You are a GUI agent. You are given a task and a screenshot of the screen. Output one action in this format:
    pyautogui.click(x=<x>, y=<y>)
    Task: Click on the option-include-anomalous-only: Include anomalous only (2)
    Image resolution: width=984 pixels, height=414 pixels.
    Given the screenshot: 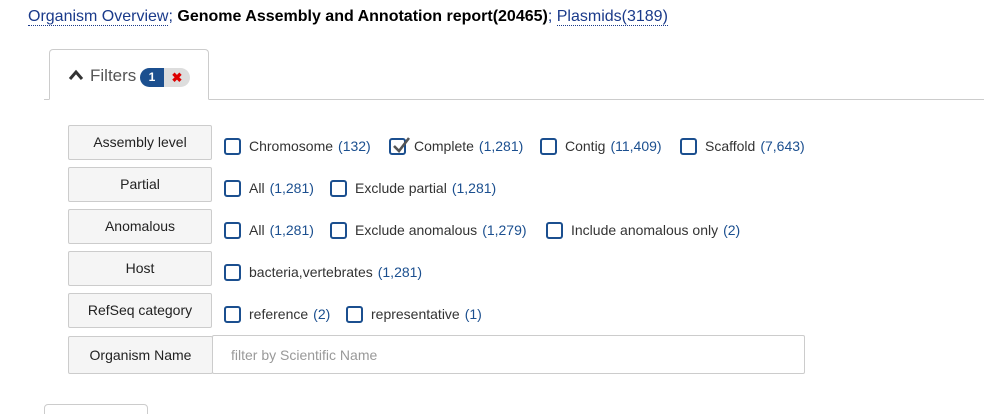 What is the action you would take?
    pyautogui.click(x=643, y=230)
    